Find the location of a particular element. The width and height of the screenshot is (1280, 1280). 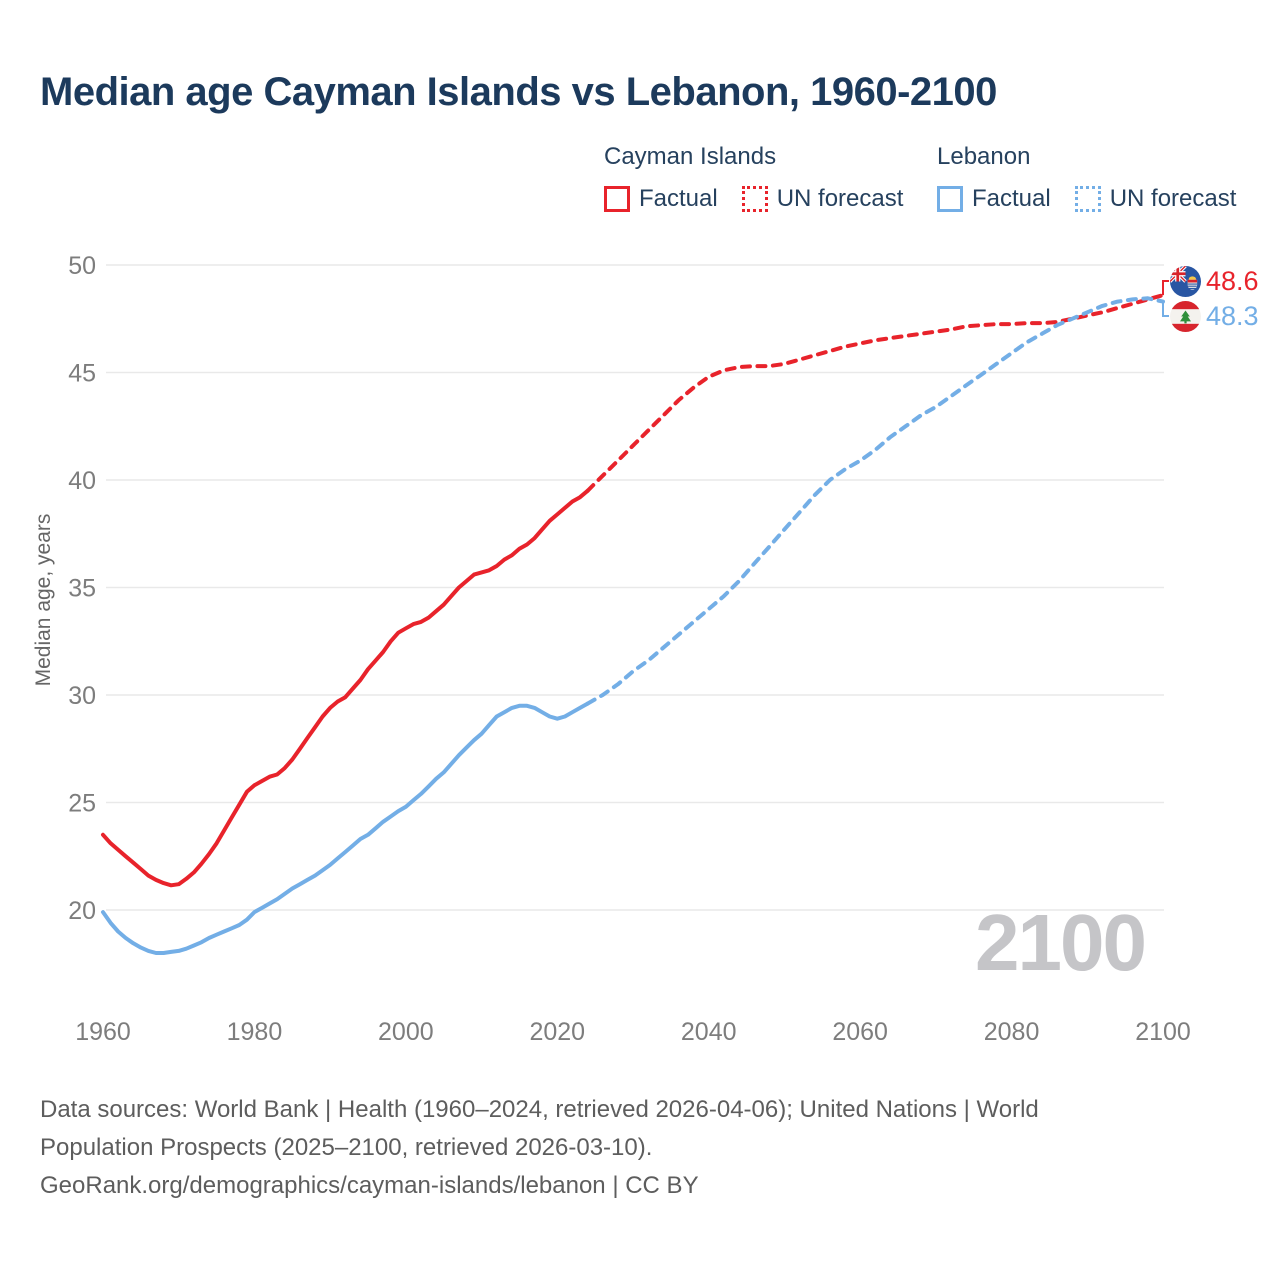

lebanon-factual-swatch-icon is located at coordinates (950, 199).